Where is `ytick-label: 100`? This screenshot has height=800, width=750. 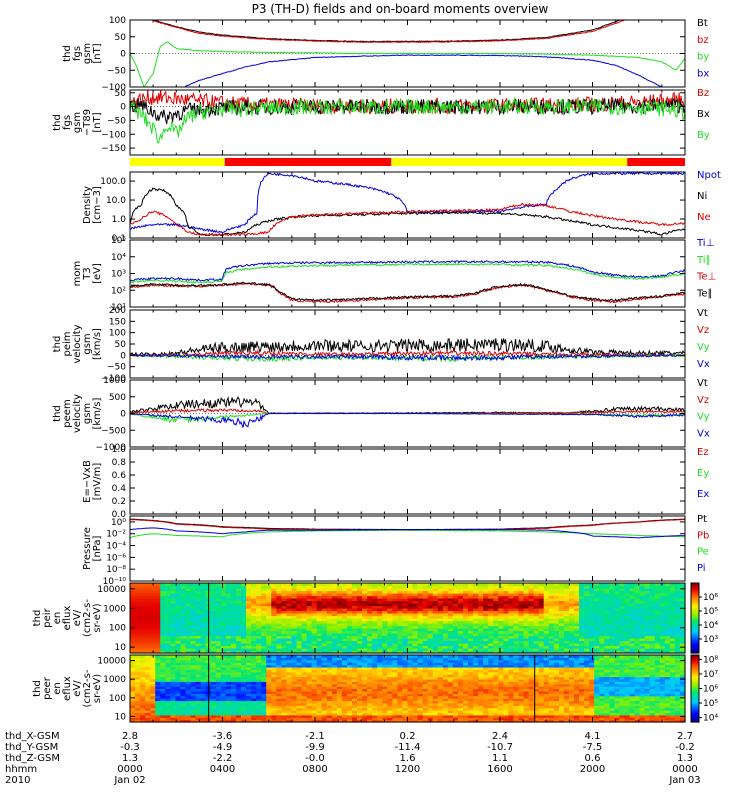 ytick-label: 100 is located at coordinates (117, 21).